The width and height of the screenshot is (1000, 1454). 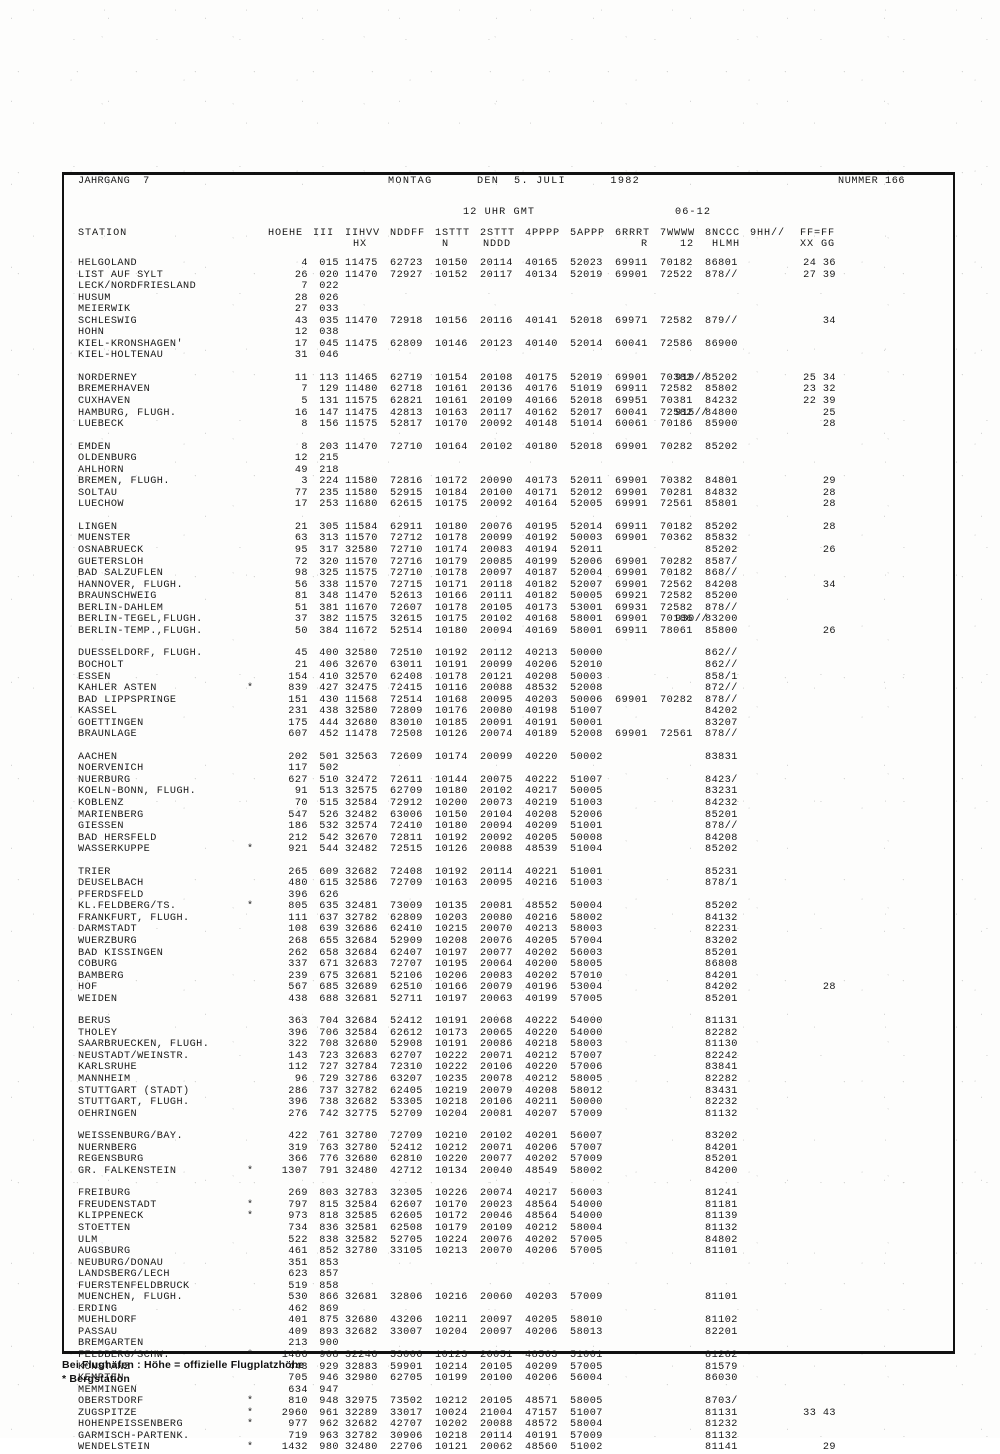 What do you see at coordinates (687, 244) in the screenshot?
I see `column-subheader-12: 12` at bounding box center [687, 244].